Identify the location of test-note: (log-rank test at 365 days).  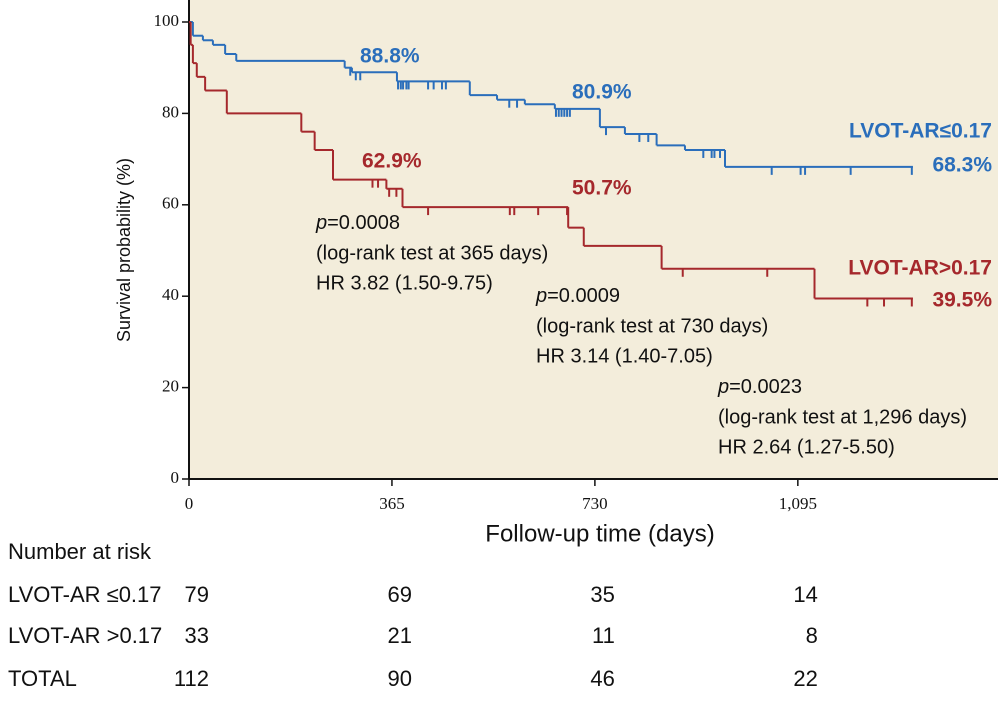
(432, 253).